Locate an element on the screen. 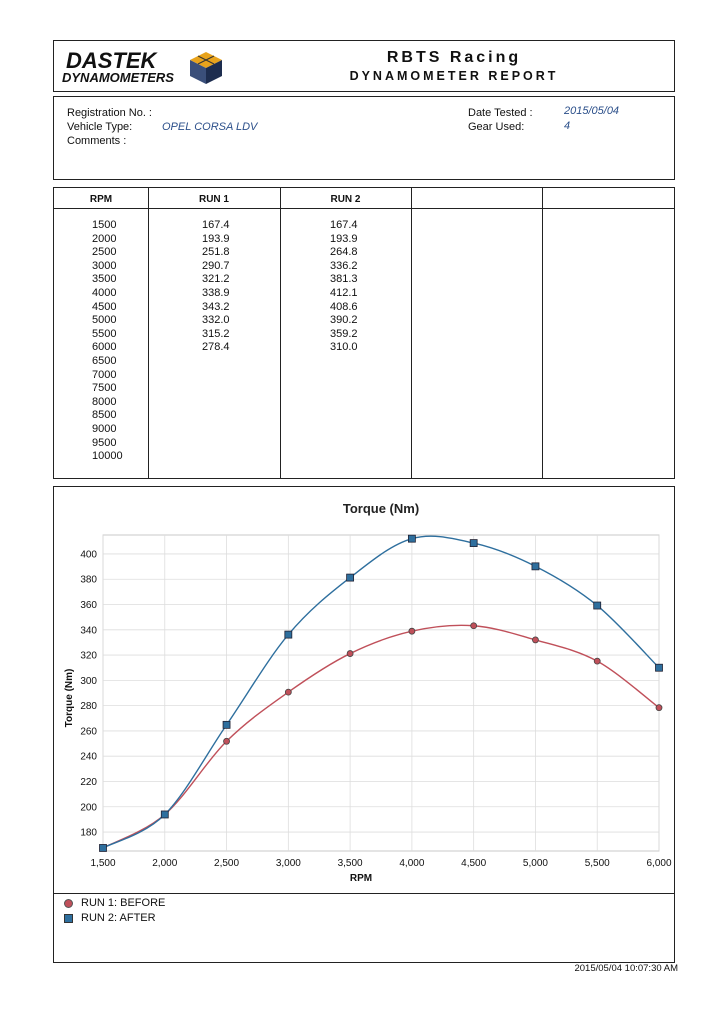 The image size is (725, 1024). run1-cell: 290.7 is located at coordinates (216, 265).